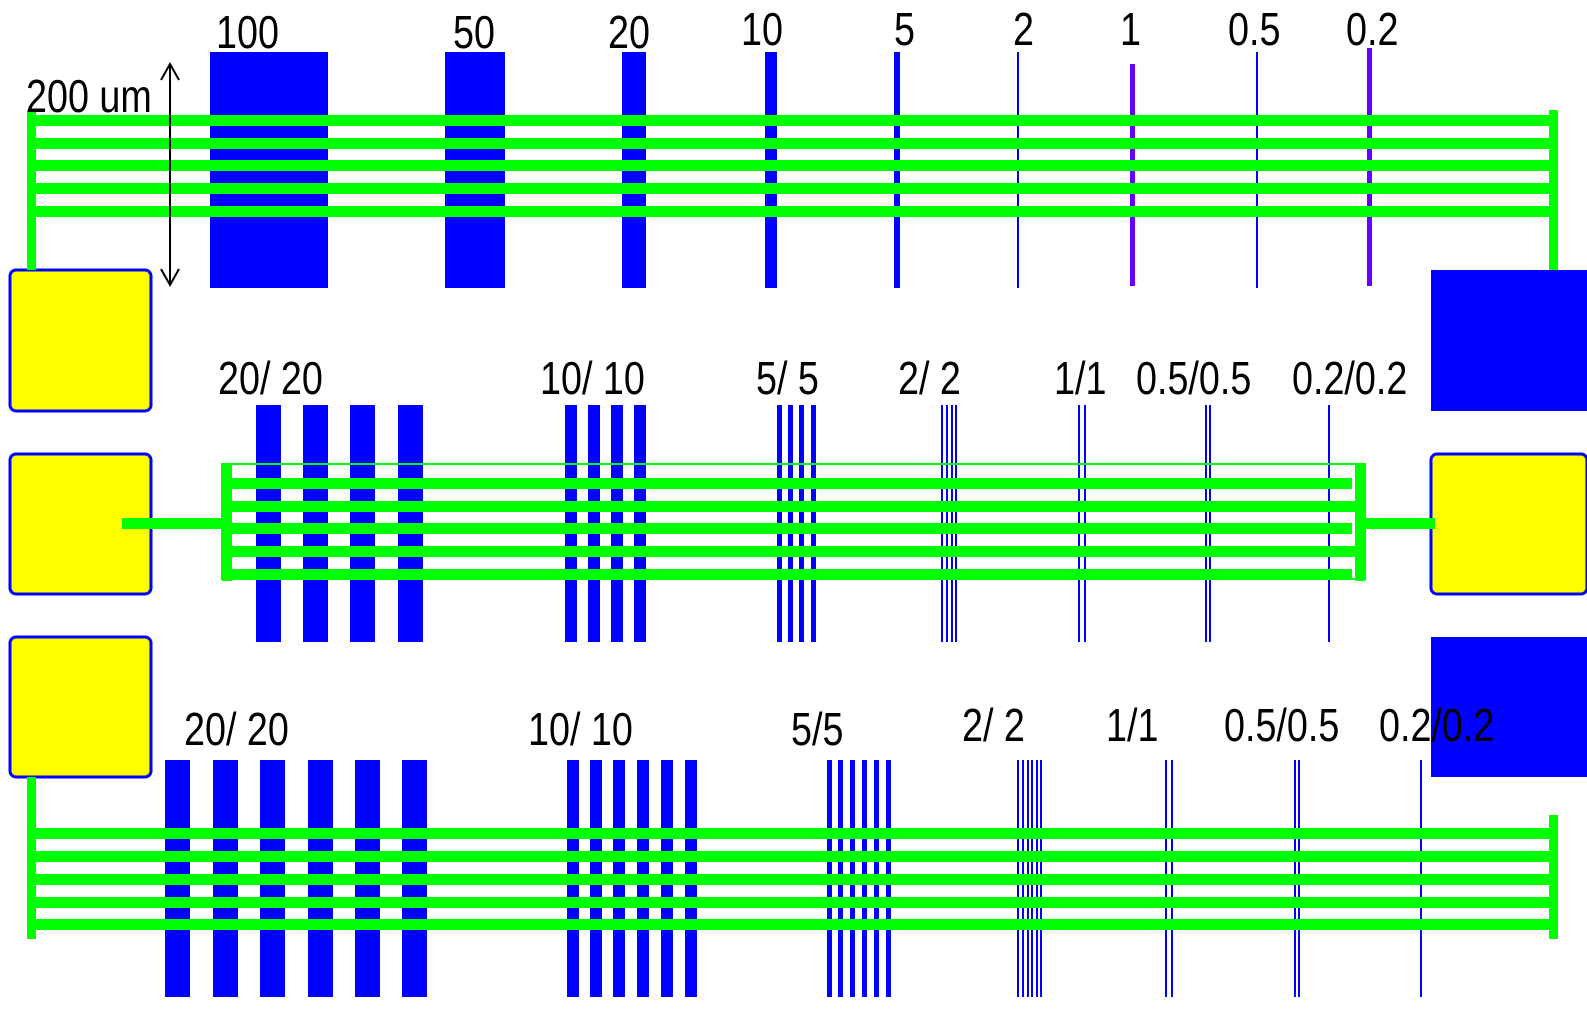  Describe the element at coordinates (80, 340) in the screenshot. I see `pad-left-top` at that location.